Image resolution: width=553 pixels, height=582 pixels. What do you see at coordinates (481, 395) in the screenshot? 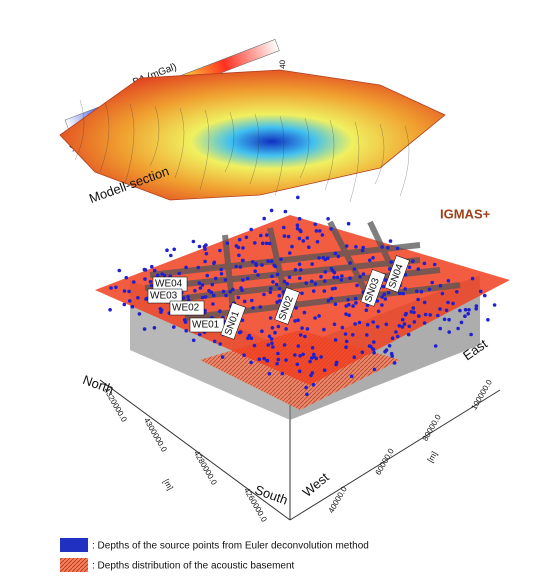
I see `axis-tick-label: 100000.0` at bounding box center [481, 395].